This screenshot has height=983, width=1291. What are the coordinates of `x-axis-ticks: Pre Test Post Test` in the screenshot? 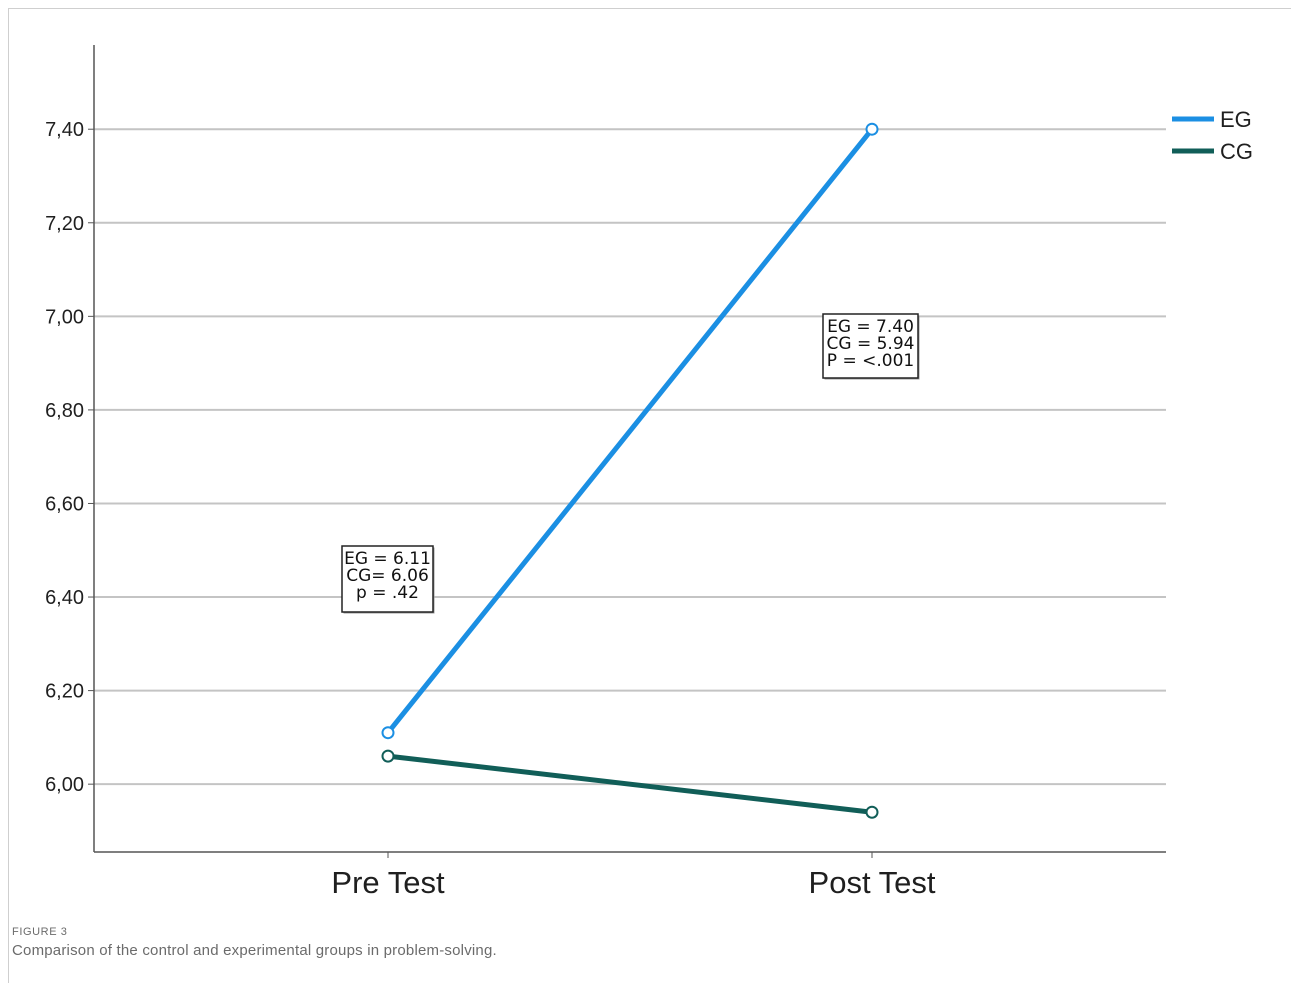 It's located at (633, 876).